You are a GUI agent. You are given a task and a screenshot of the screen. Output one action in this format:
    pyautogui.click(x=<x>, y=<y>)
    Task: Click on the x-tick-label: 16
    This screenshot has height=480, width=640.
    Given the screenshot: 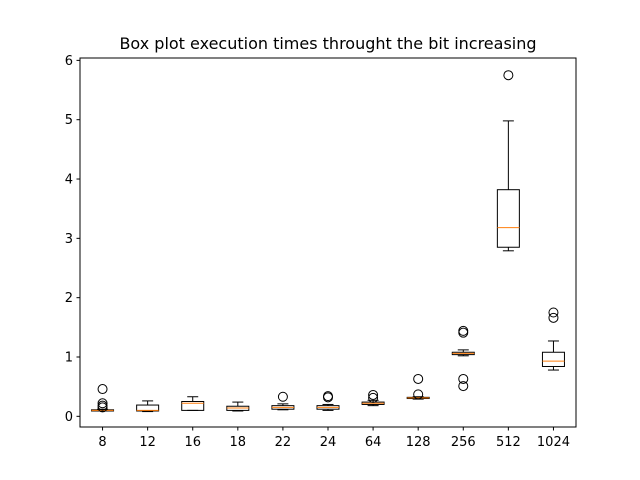 What is the action you would take?
    pyautogui.click(x=192, y=442)
    